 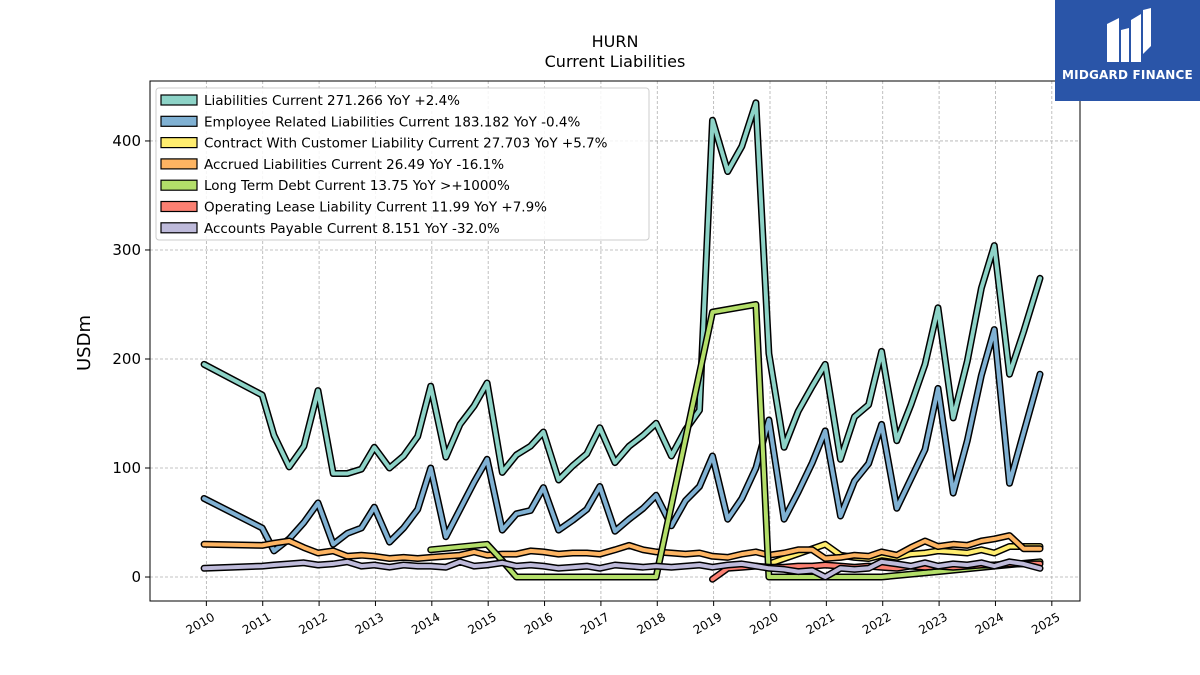 I want to click on x-tick-label: 2020, so click(x=763, y=623).